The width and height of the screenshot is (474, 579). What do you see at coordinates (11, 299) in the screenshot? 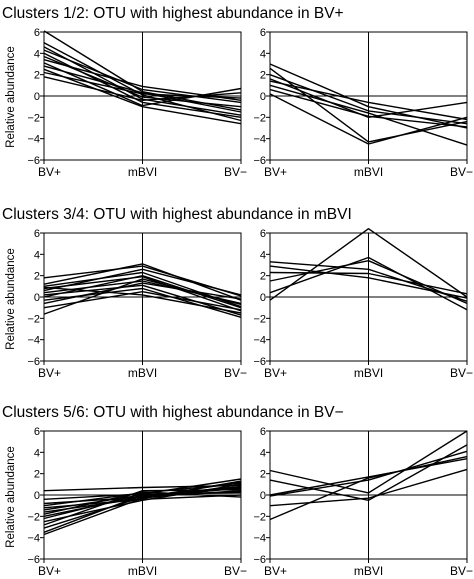
I see `y-axis-label-2: Relative abundance` at bounding box center [11, 299].